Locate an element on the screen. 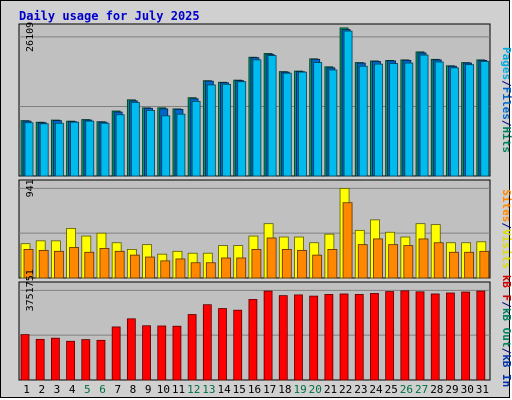 This screenshot has width=512, height=400. legend-top-item-1: / is located at coordinates (506, 83).